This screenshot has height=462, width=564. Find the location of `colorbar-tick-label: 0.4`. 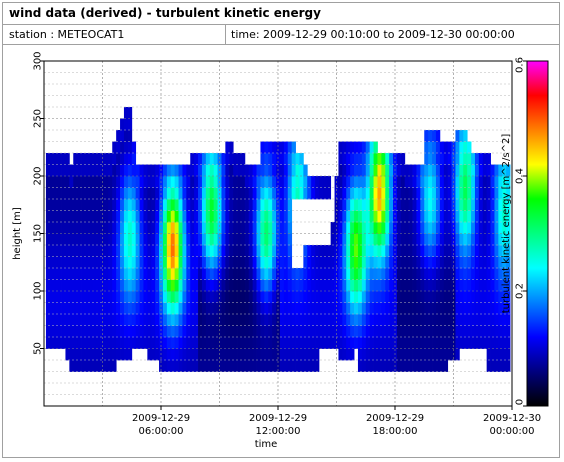

colorbar-tick-label: 0.4 is located at coordinates (520, 176).